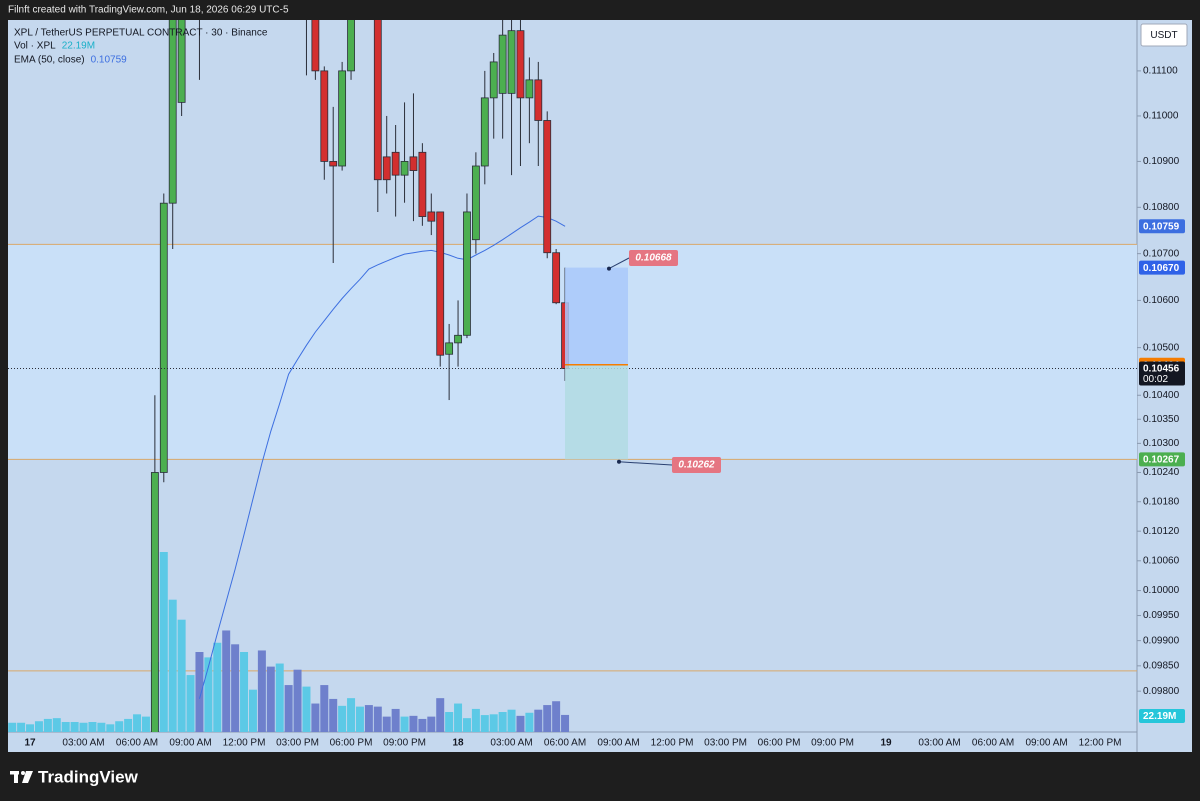 This screenshot has height=801, width=1200. I want to click on y-tick-label: 0.10240, so click(1161, 472).